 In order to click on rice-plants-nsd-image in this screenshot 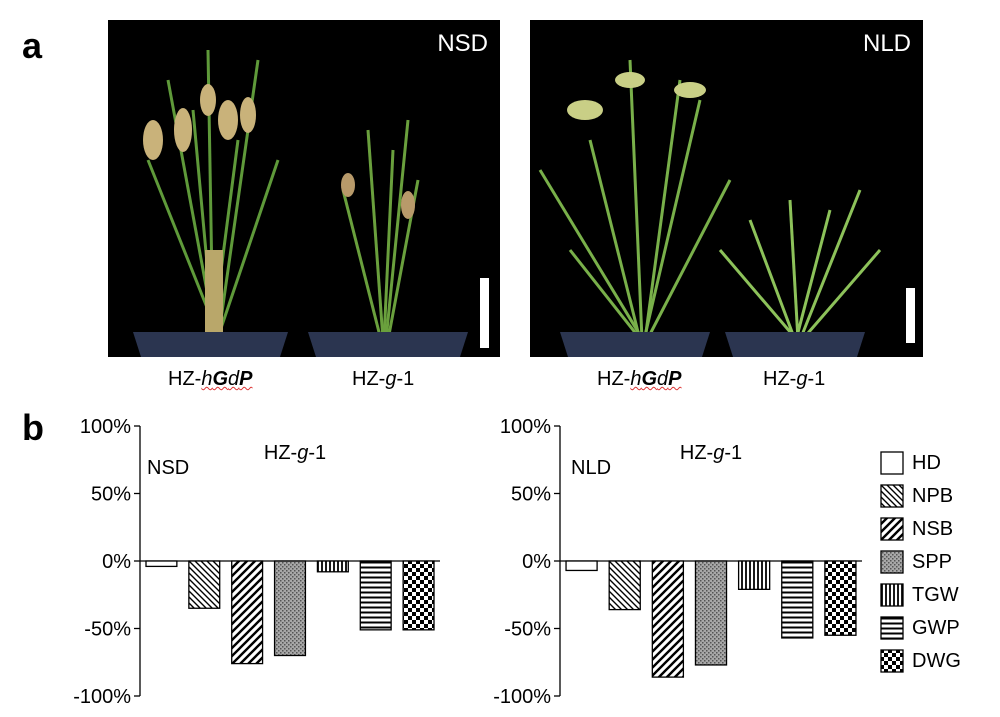, I will do `click(300, 203)`.